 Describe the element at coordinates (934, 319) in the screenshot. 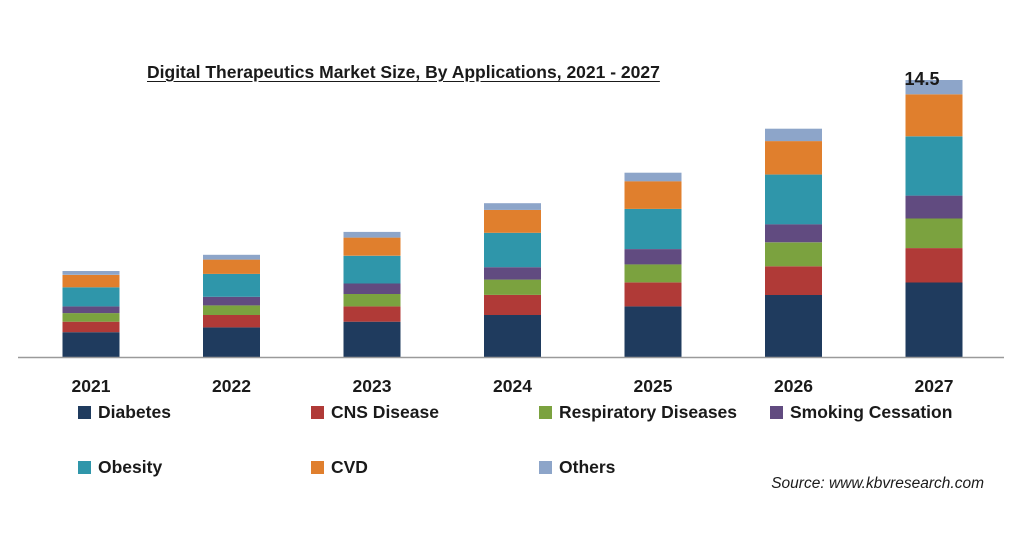

I see `bar-2027-diabetes` at that location.